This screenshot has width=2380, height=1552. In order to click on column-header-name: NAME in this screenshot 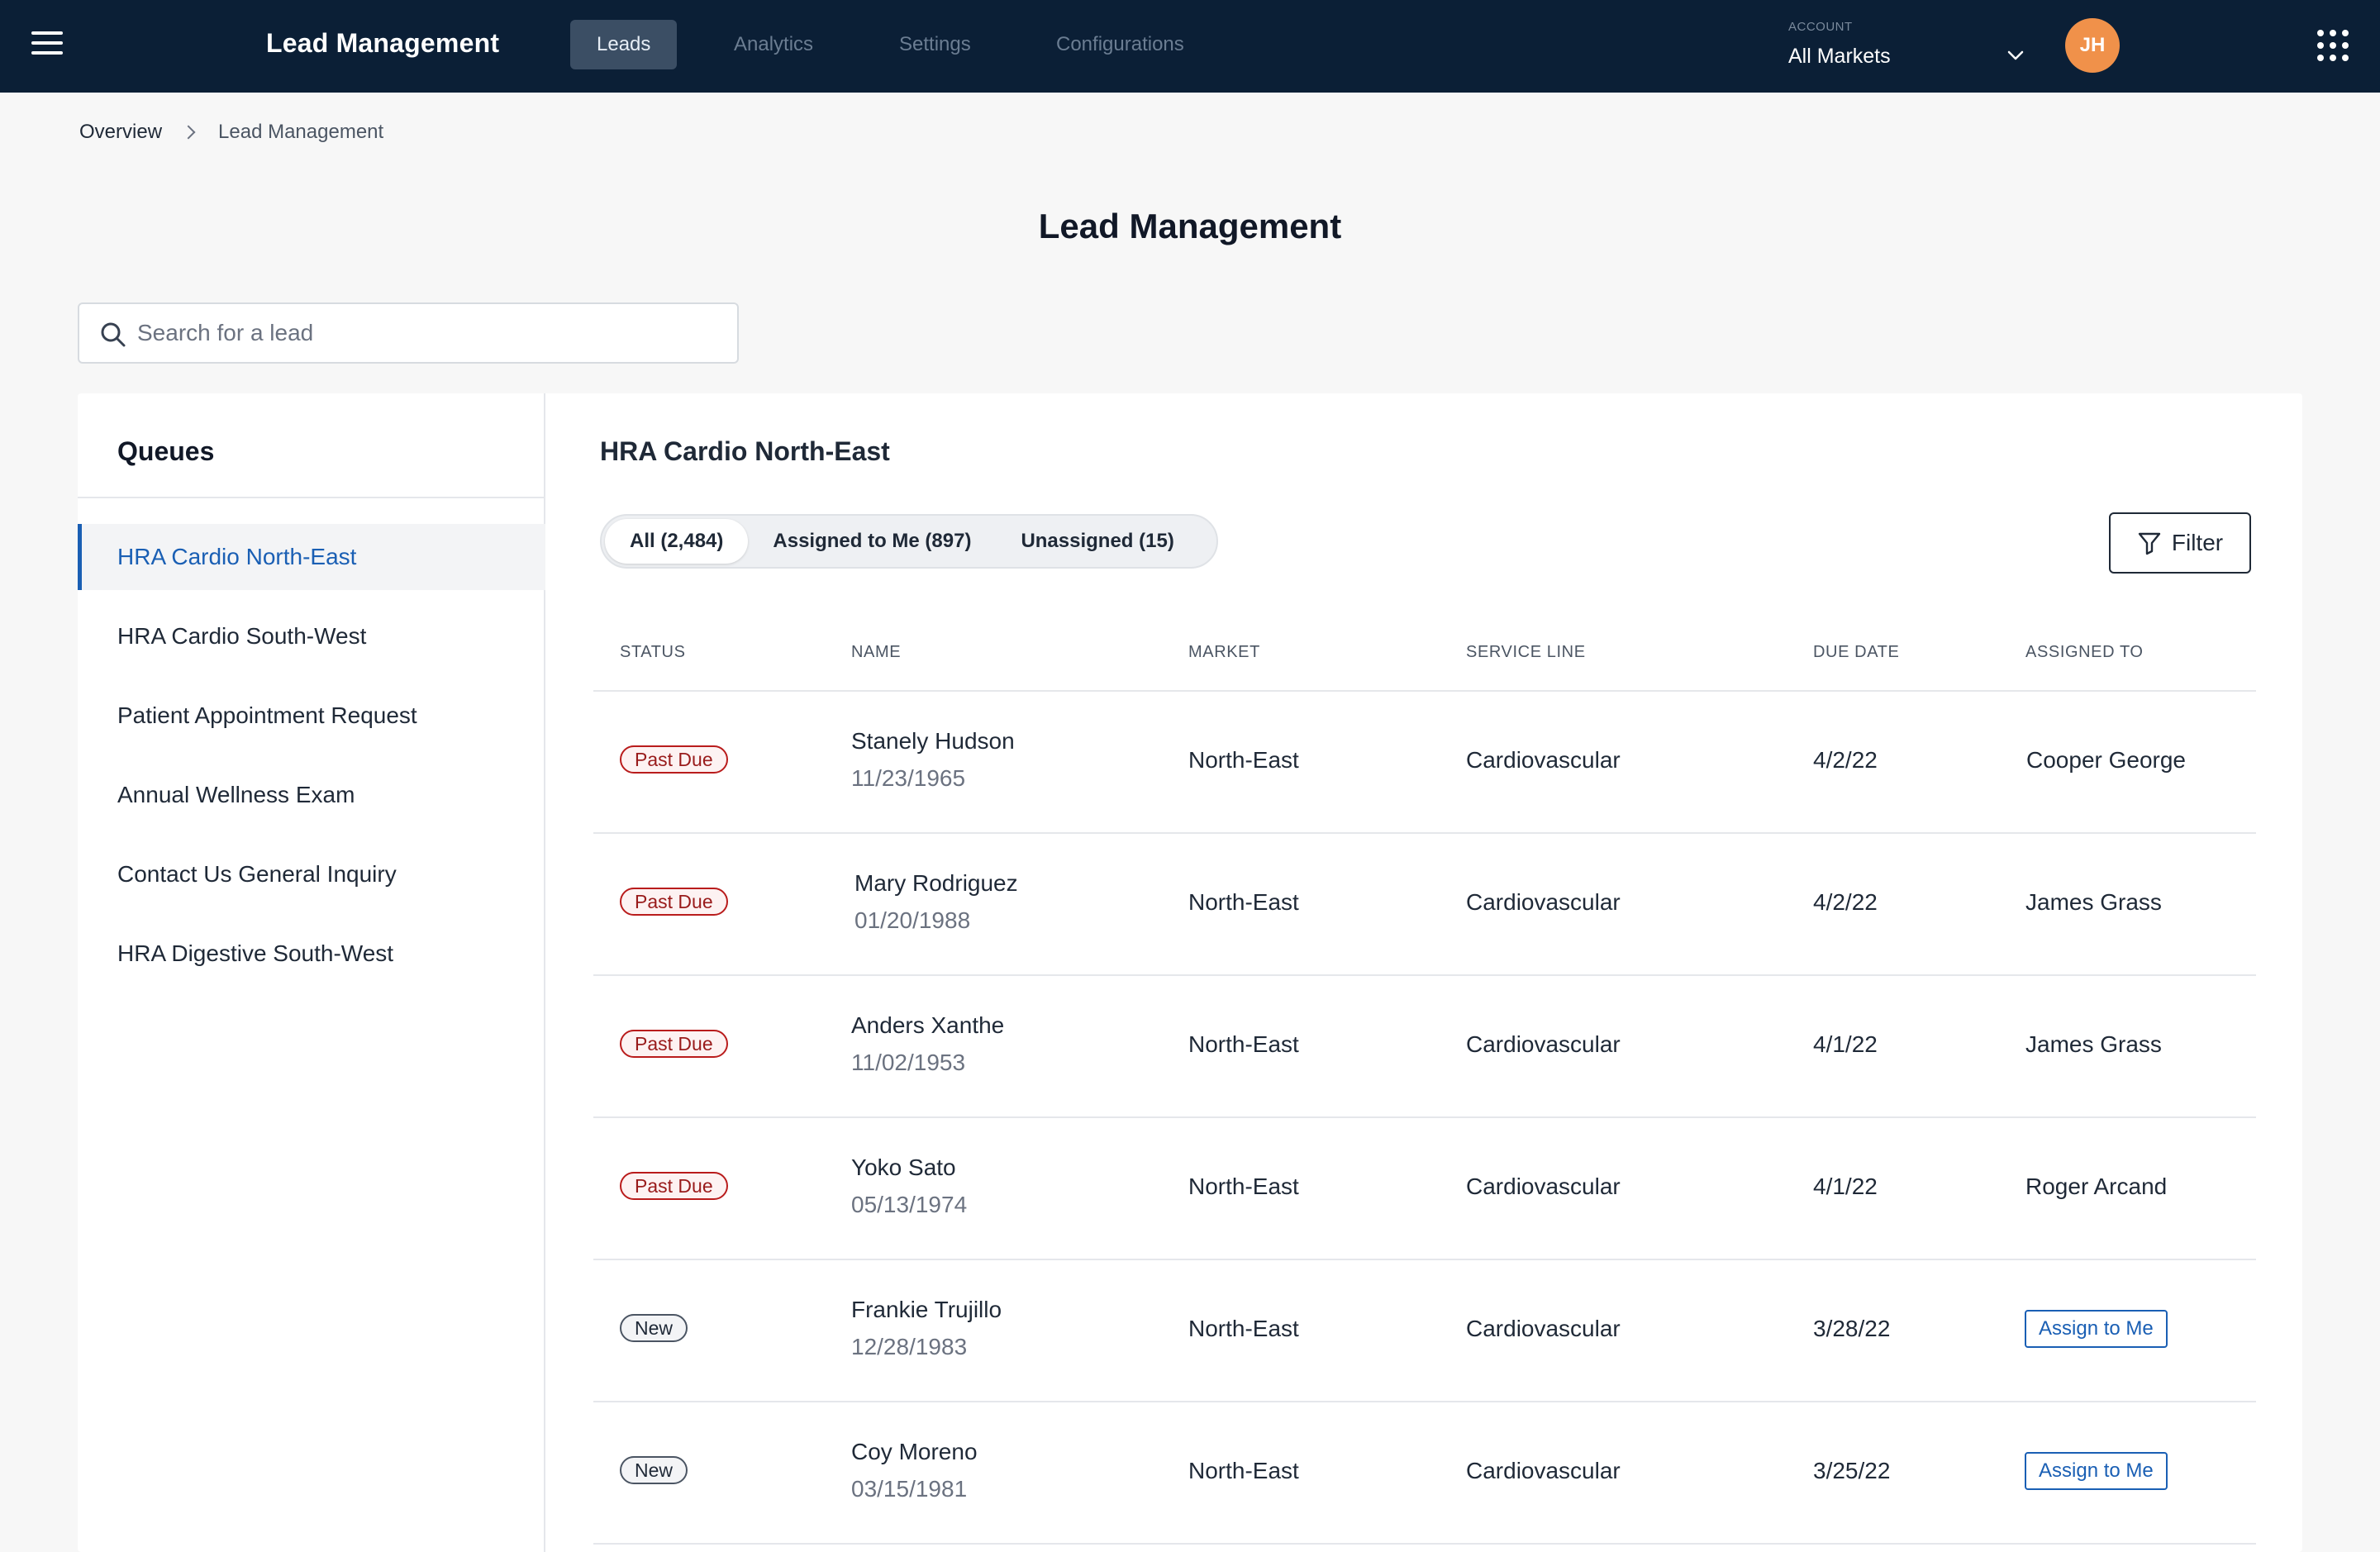, I will do `click(876, 652)`.